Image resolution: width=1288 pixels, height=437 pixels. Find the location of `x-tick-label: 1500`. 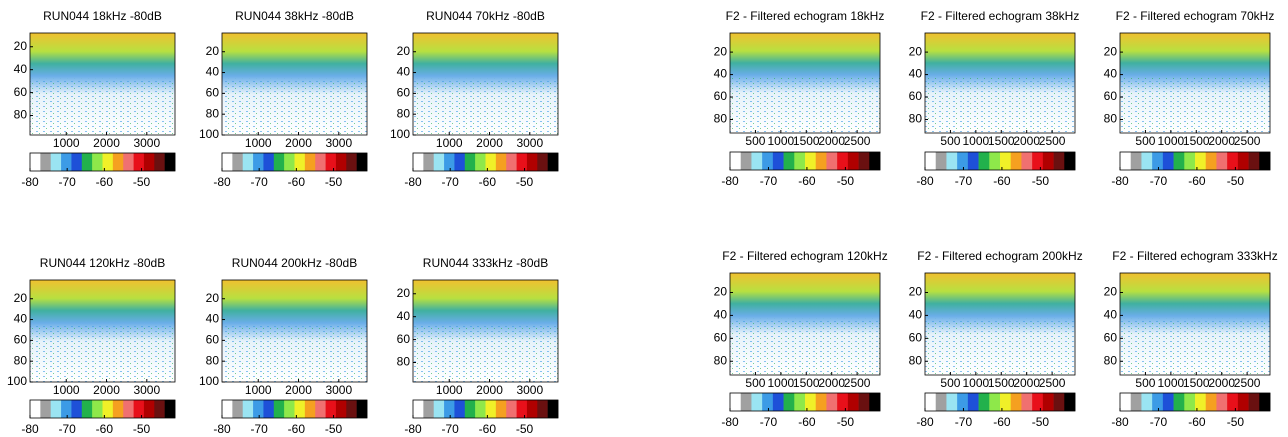

x-tick-label: 1500 is located at coordinates (1196, 383).